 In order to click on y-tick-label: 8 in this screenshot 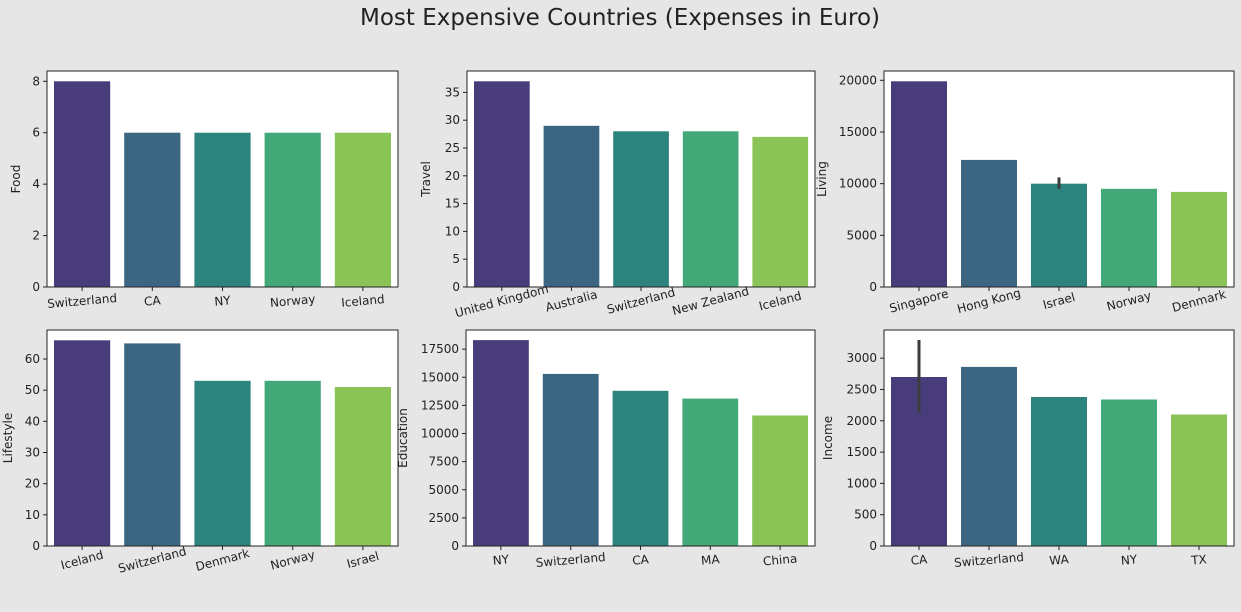, I will do `click(36, 81)`.